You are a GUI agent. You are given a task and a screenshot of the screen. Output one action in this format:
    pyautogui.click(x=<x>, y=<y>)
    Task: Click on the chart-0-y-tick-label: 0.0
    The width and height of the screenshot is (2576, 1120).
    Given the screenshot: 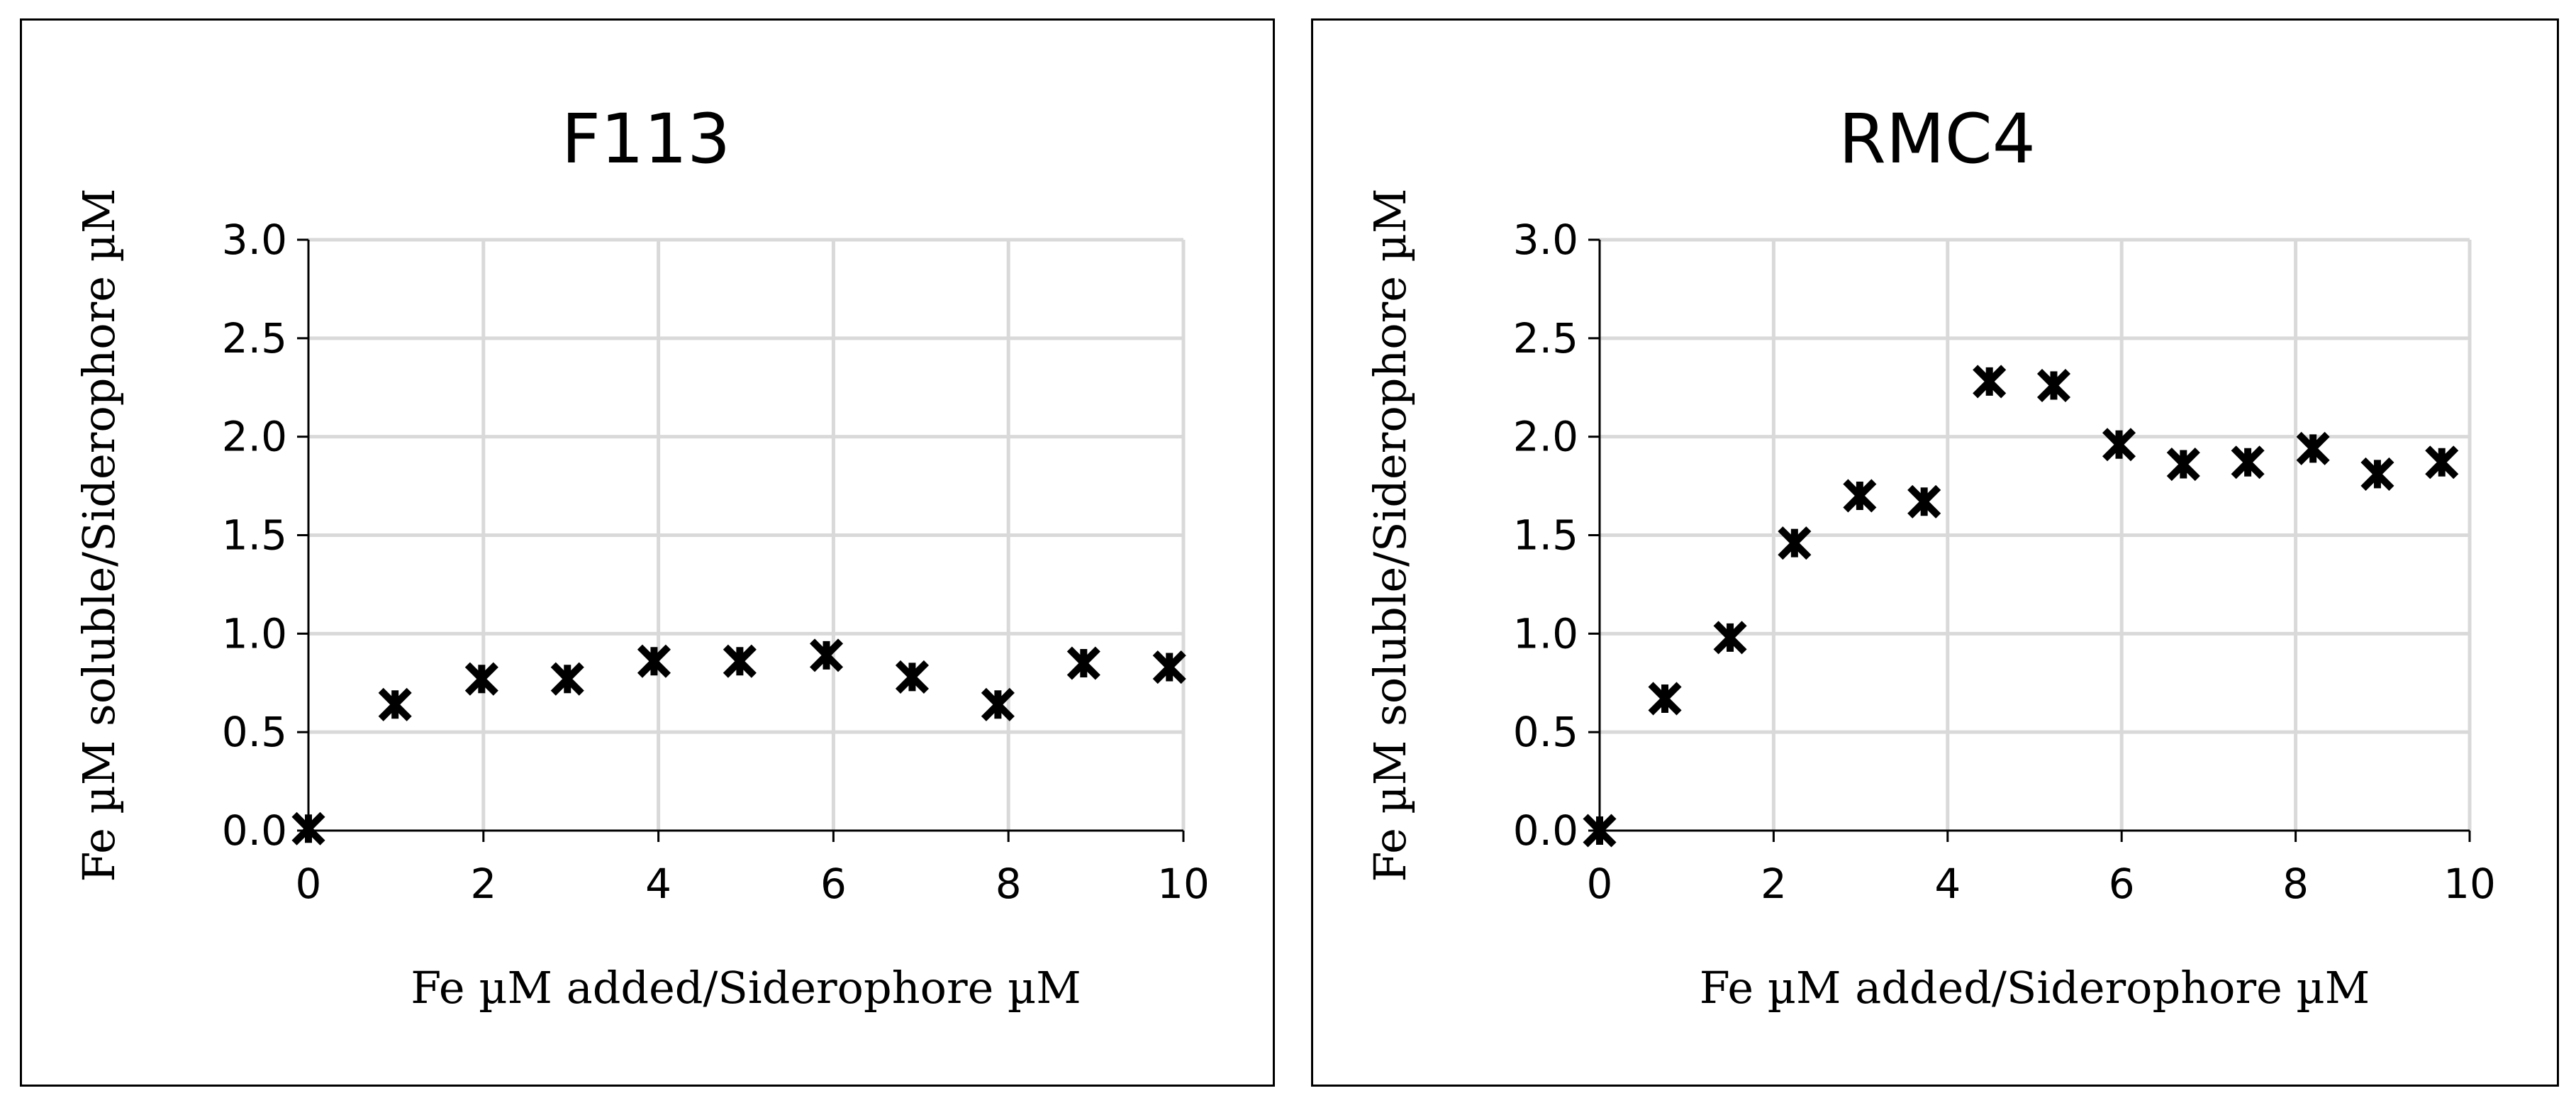 What is the action you would take?
    pyautogui.click(x=254, y=831)
    